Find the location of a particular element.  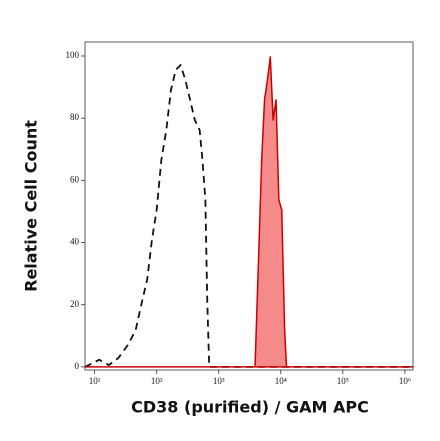

y-tick-label: 0 is located at coordinates (77, 366).